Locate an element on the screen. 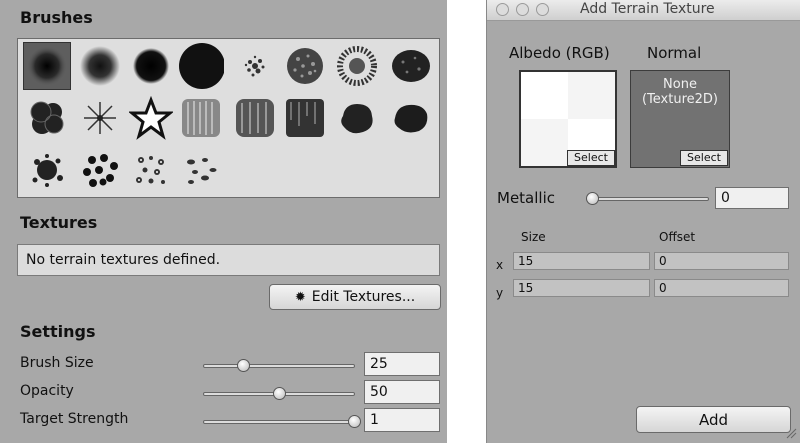  brush-splat is located at coordinates (47, 170).